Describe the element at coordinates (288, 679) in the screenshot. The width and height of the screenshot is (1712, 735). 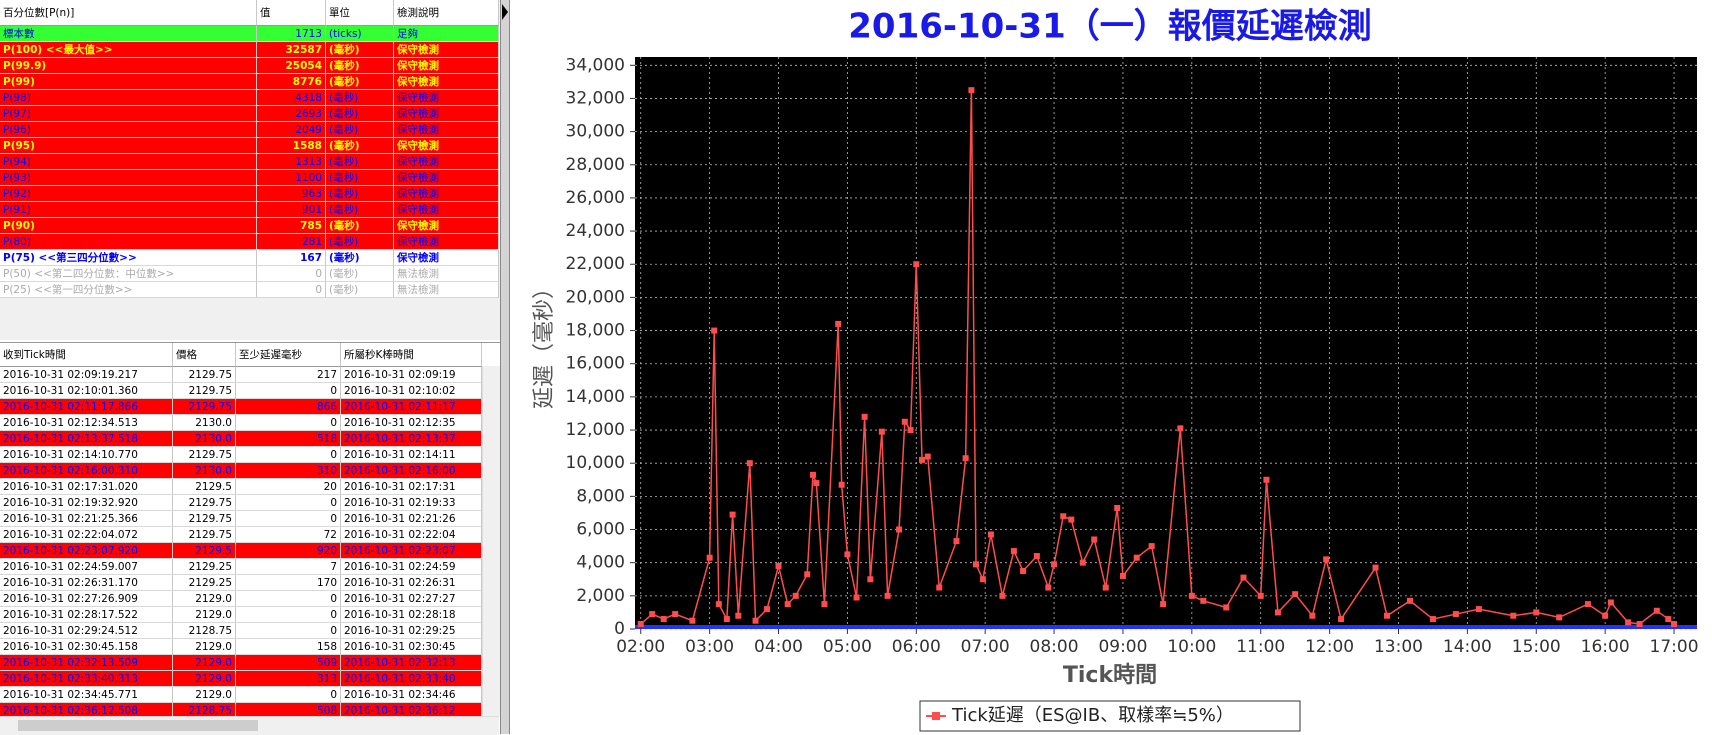
I see `table-cell: 313` at that location.